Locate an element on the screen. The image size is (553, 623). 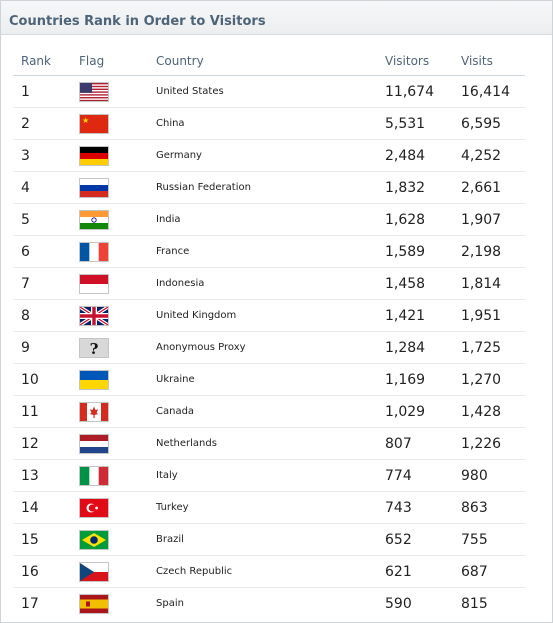
table-row: 10 Ukraine 1,169 1,270 is located at coordinates (269, 379).